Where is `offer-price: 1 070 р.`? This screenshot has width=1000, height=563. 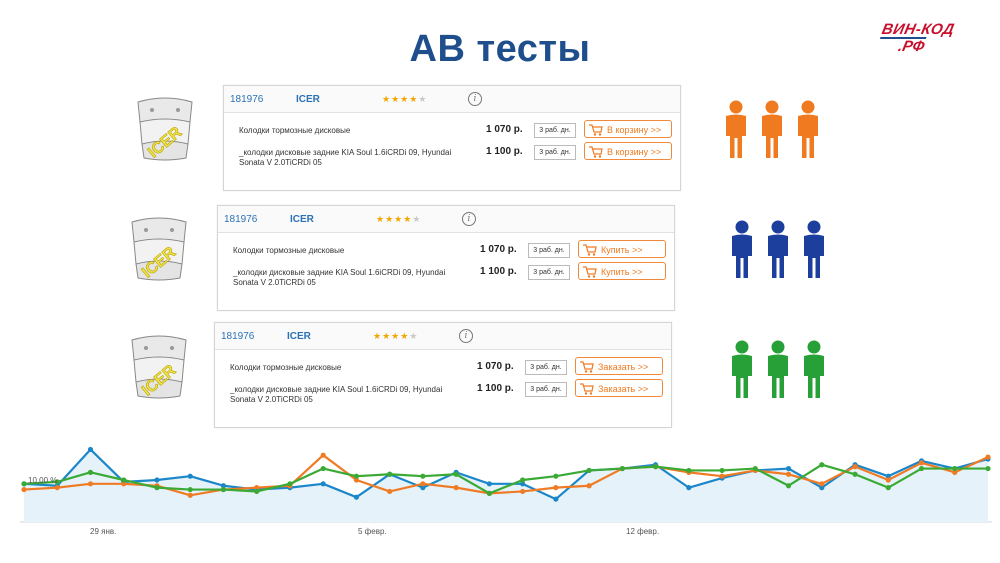 offer-price: 1 070 р. is located at coordinates (504, 129).